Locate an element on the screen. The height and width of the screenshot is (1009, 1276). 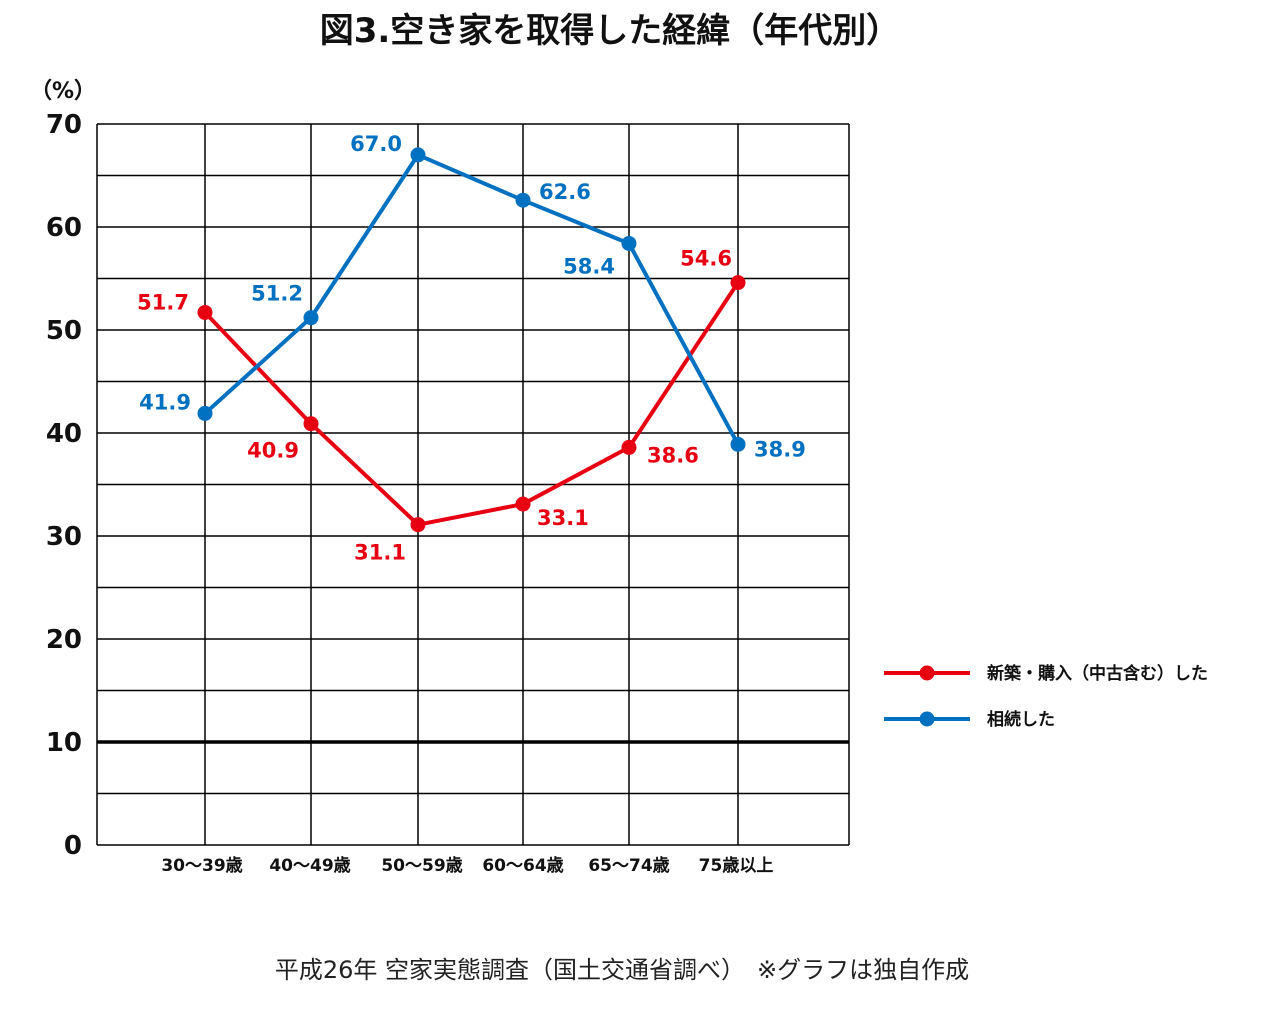
data-label: 51.7 is located at coordinates (163, 302).